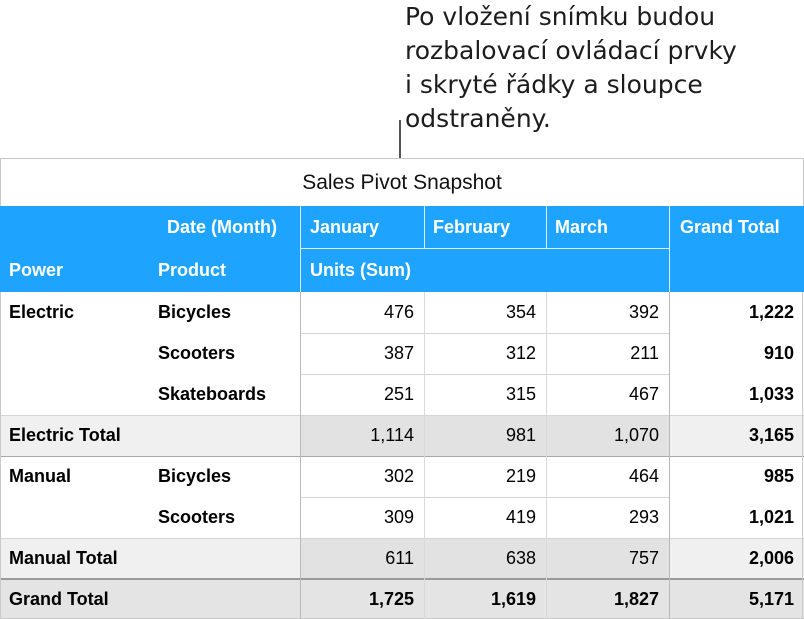 The image size is (804, 619). I want to click on grand-total-bg, so click(402, 599).